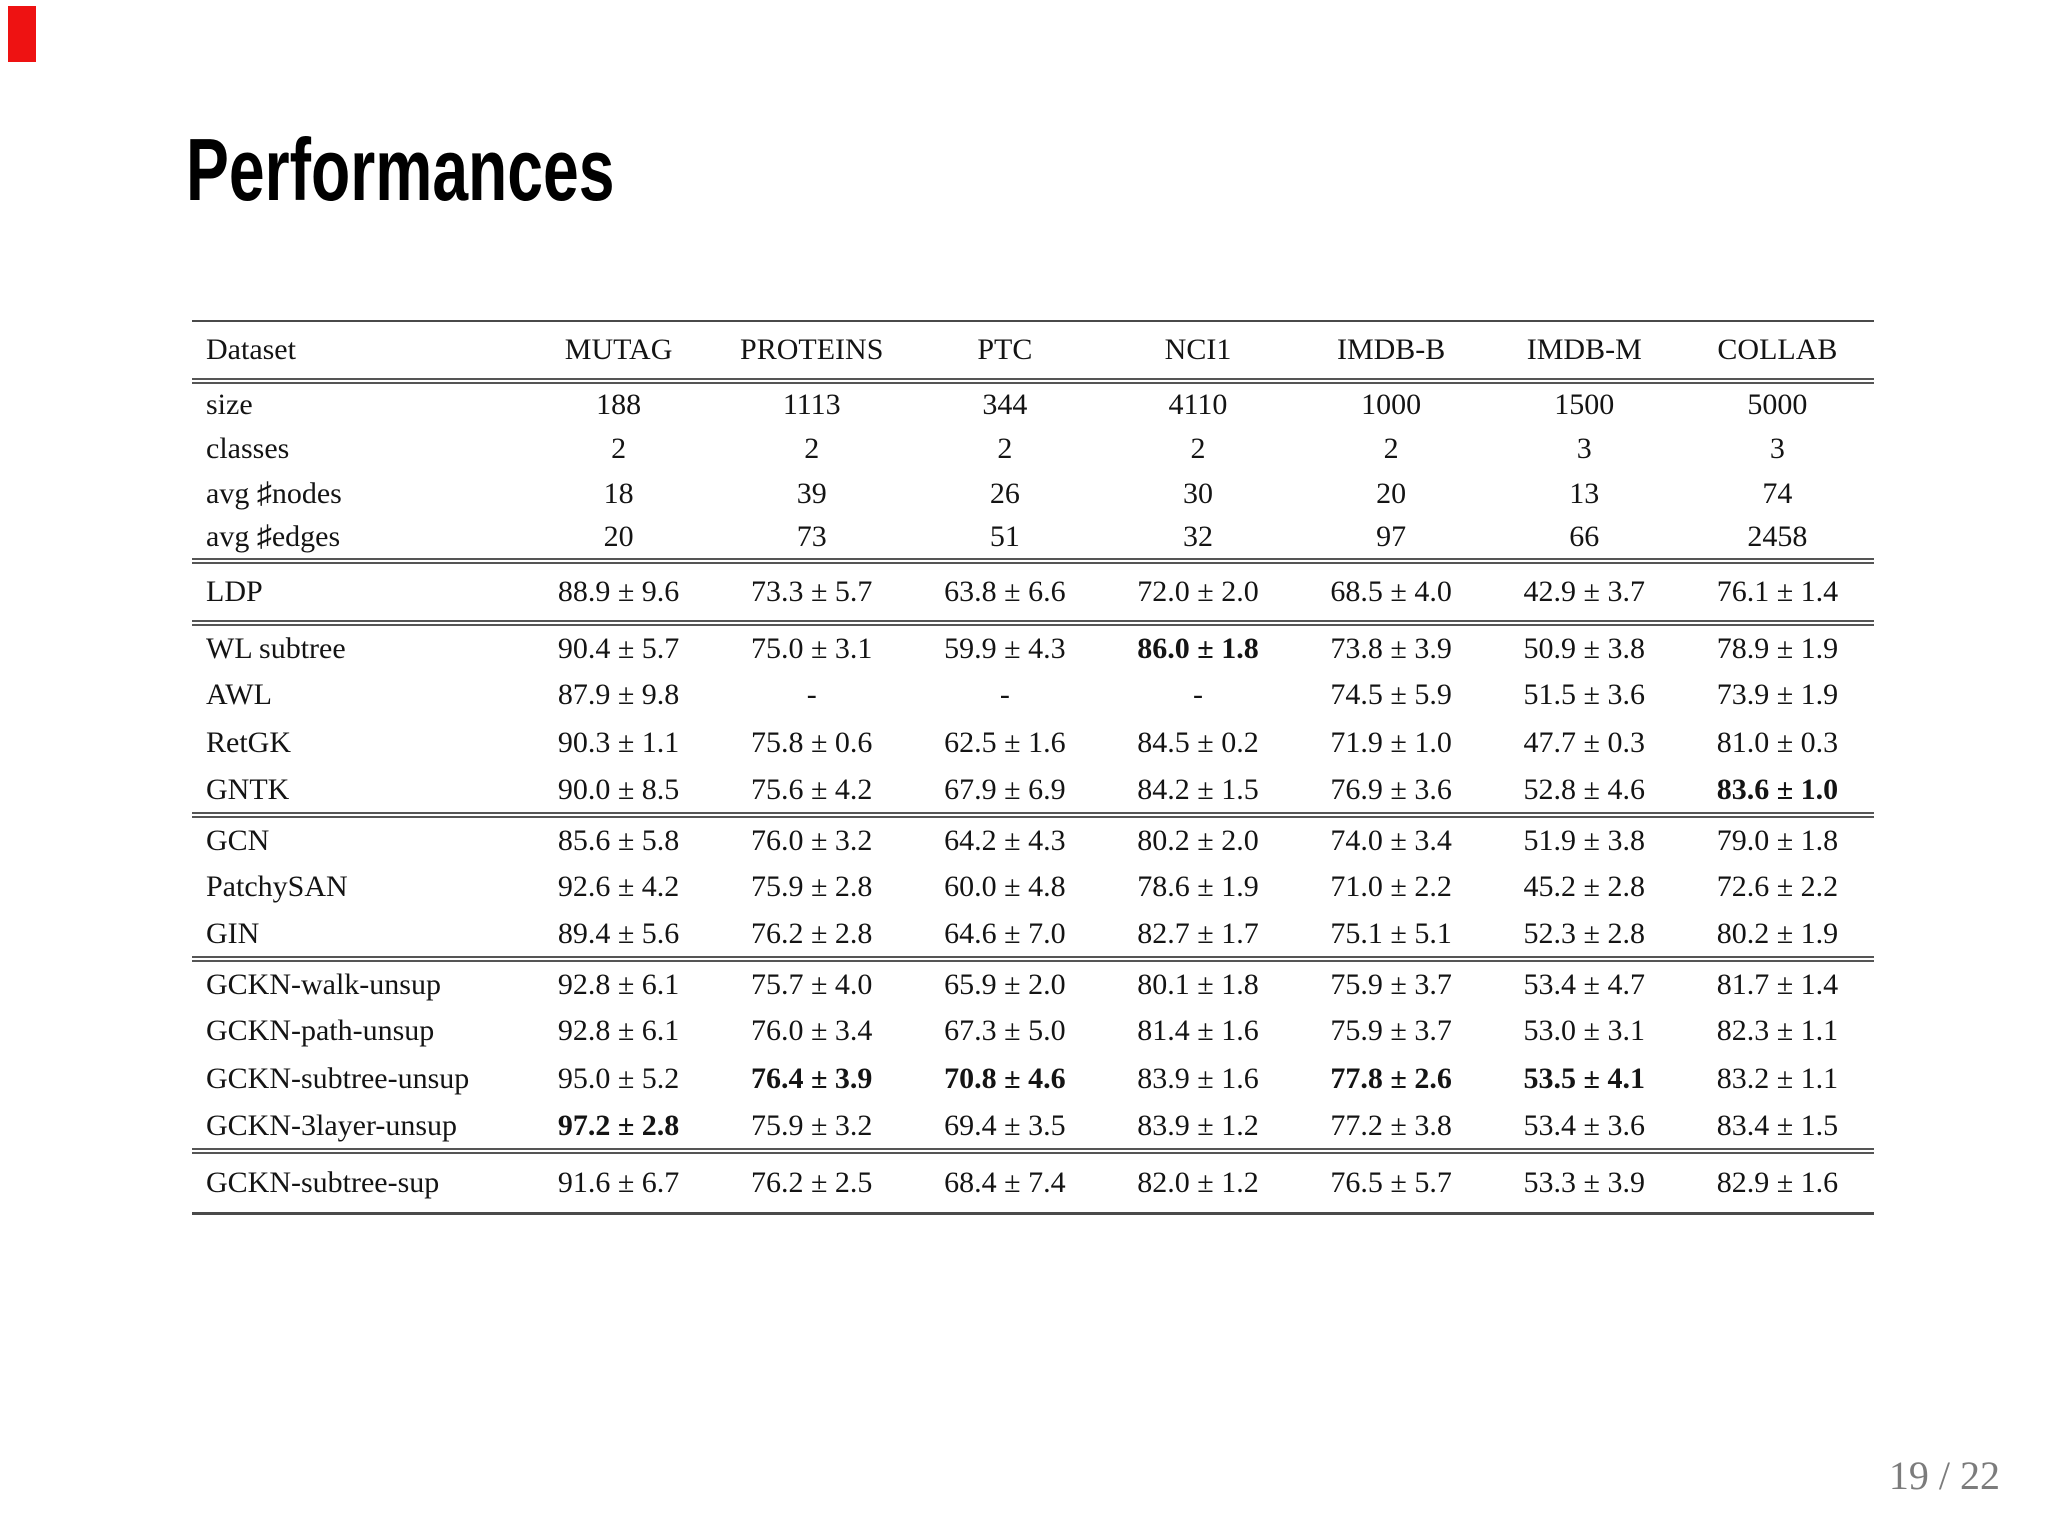 Image resolution: width=2048 pixels, height=1536 pixels. What do you see at coordinates (1777, 886) in the screenshot?
I see `table-cell: 72.6 ± 2.2` at bounding box center [1777, 886].